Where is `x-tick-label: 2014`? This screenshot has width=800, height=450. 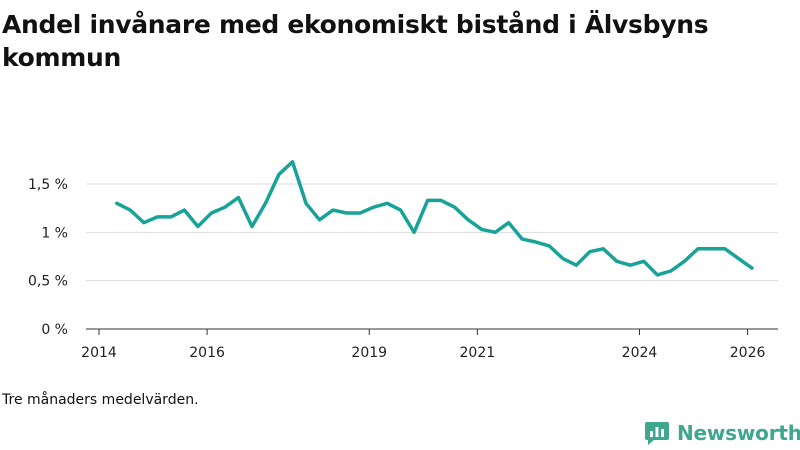
x-tick-label: 2014 is located at coordinates (99, 353).